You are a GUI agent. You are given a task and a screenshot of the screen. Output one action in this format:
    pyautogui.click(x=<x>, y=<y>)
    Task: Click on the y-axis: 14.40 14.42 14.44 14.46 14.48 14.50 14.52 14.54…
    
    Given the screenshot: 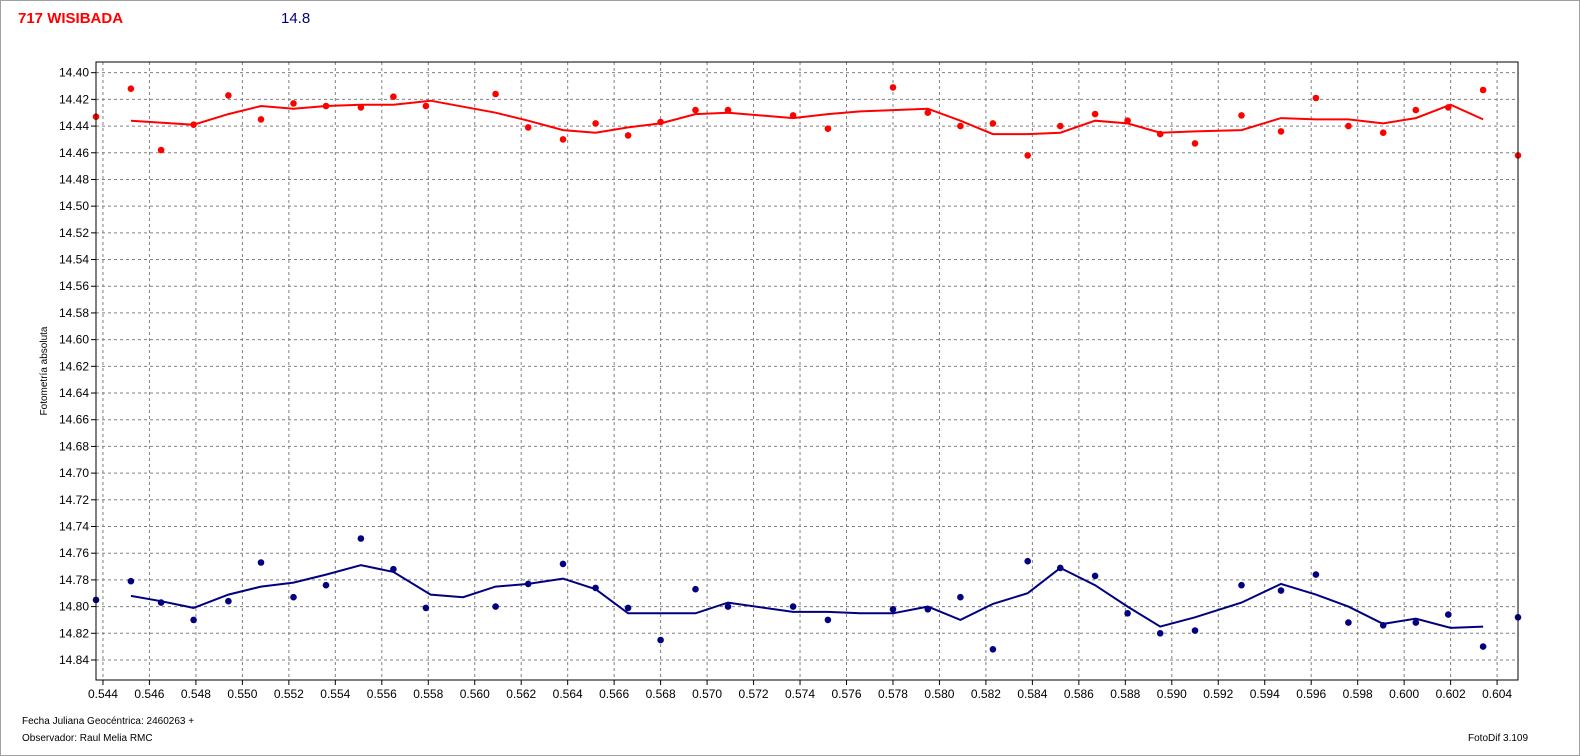 What is the action you would take?
    pyautogui.click(x=77, y=366)
    